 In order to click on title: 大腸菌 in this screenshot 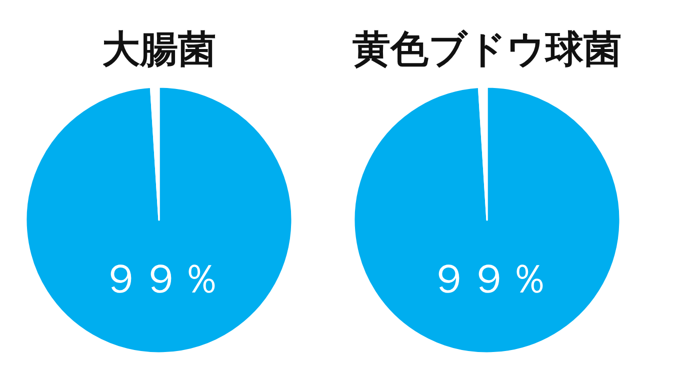, I will do `click(159, 49)`.